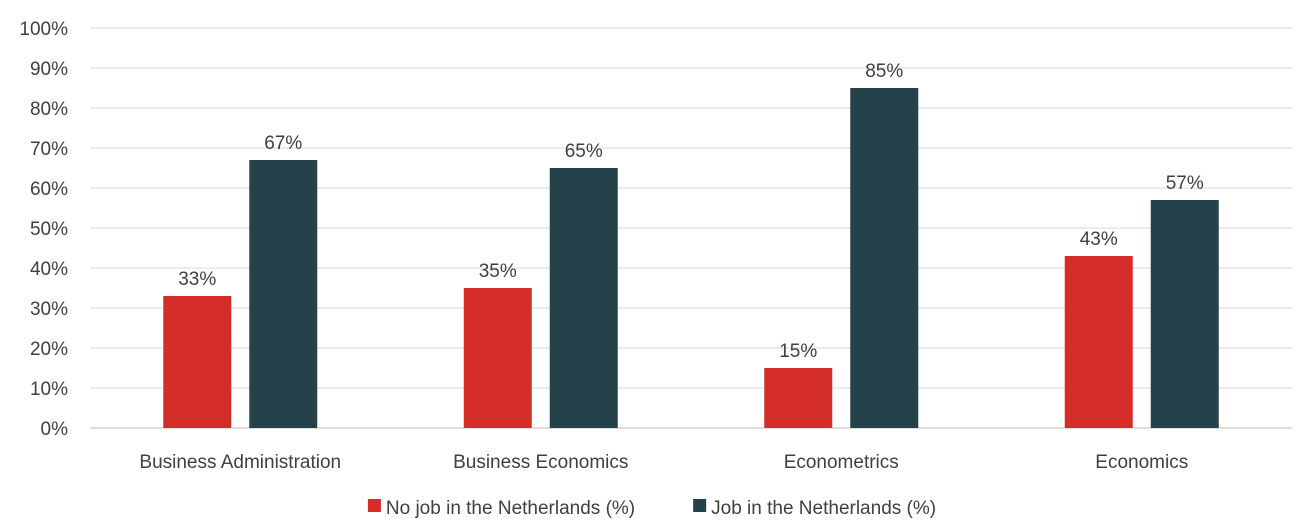 Image resolution: width=1304 pixels, height=525 pixels. I want to click on x-category-label: Econometrics, so click(841, 462).